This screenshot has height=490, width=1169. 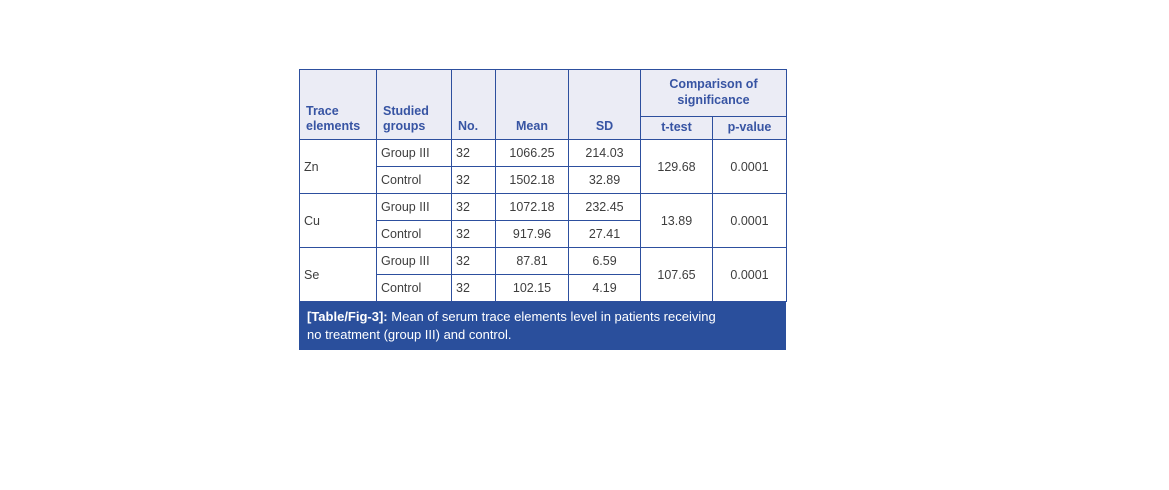 What do you see at coordinates (338, 220) in the screenshot?
I see `element-cell: Cu` at bounding box center [338, 220].